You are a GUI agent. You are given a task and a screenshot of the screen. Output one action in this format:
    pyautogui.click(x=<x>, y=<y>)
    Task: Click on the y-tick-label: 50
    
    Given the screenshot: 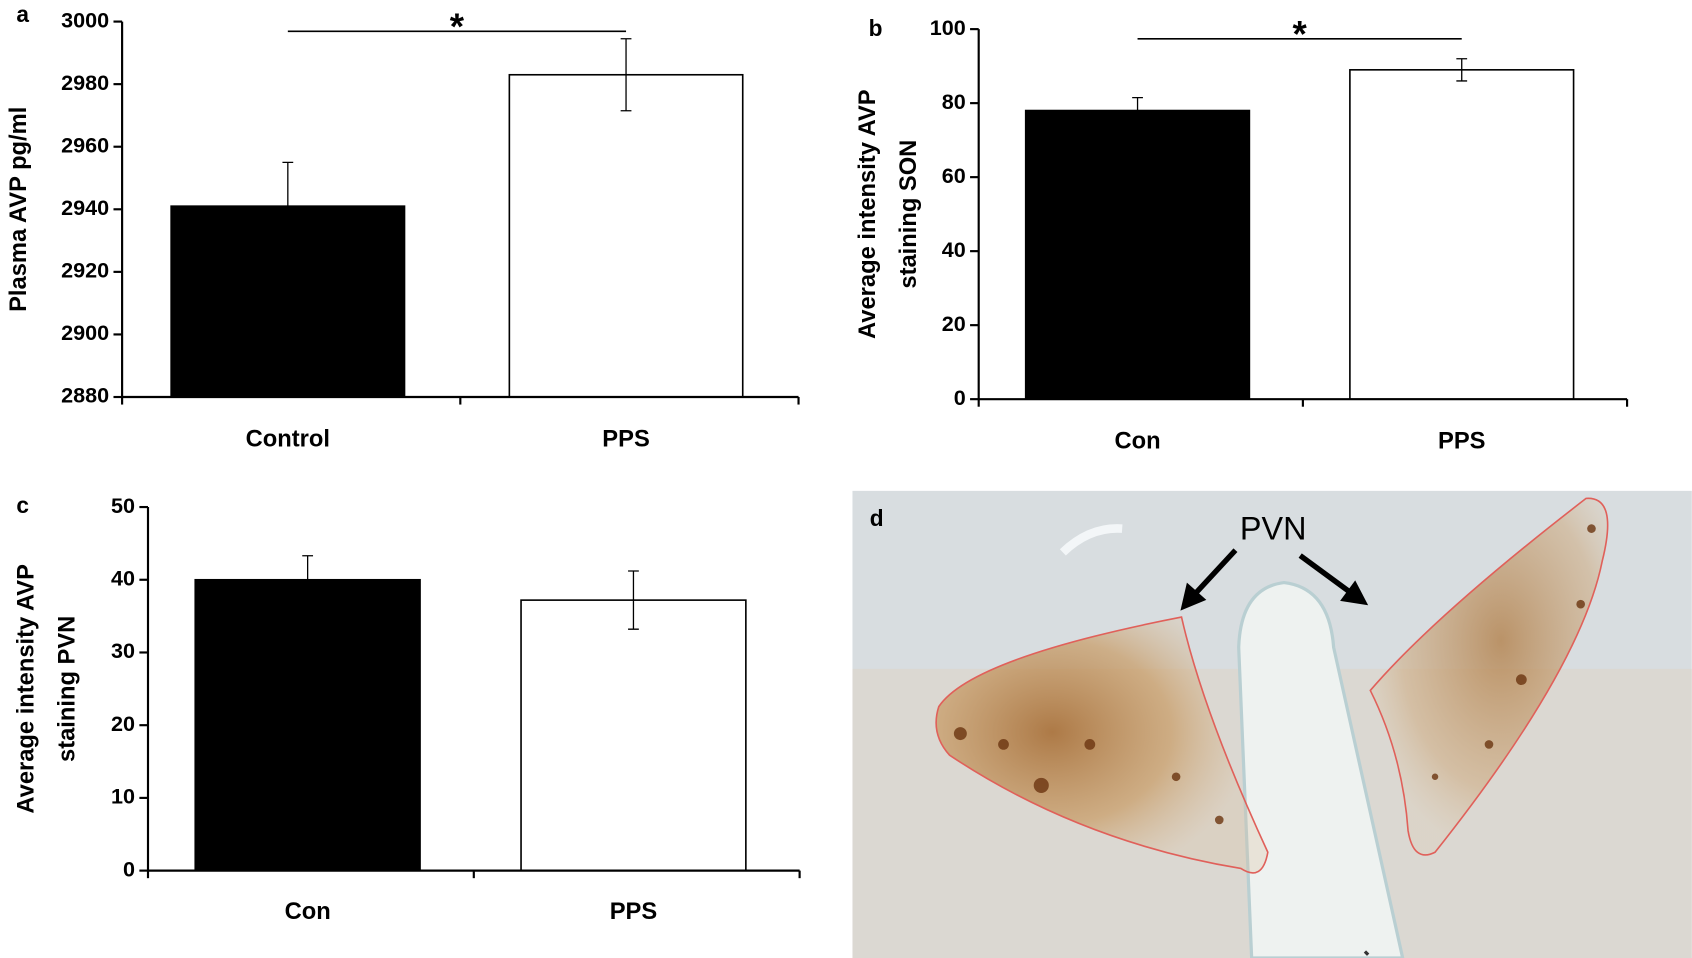 What is the action you would take?
    pyautogui.click(x=123, y=505)
    